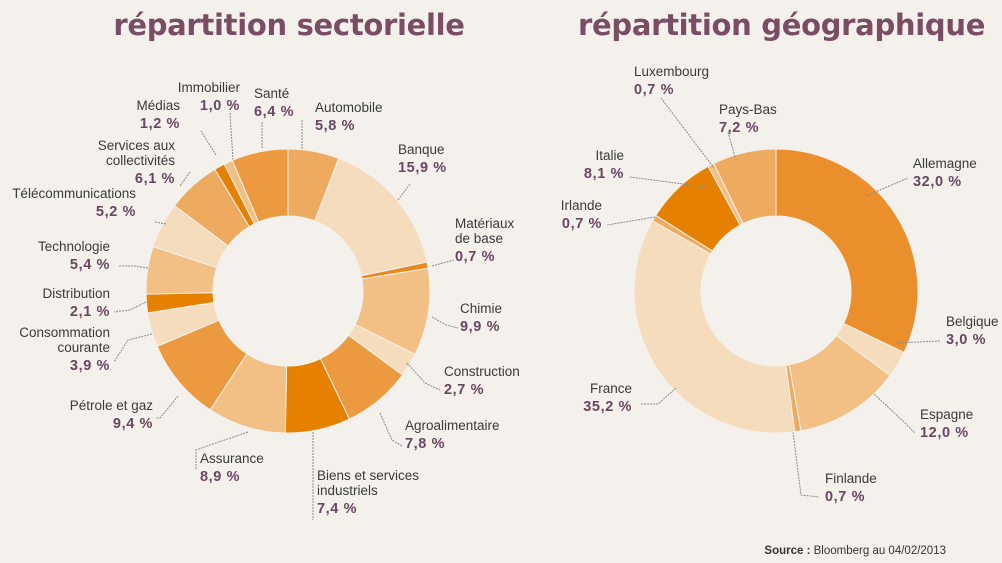 Image resolution: width=1002 pixels, height=563 pixels. What do you see at coordinates (64, 340) in the screenshot?
I see `label-name-consommation-courante: Consommation courante` at bounding box center [64, 340].